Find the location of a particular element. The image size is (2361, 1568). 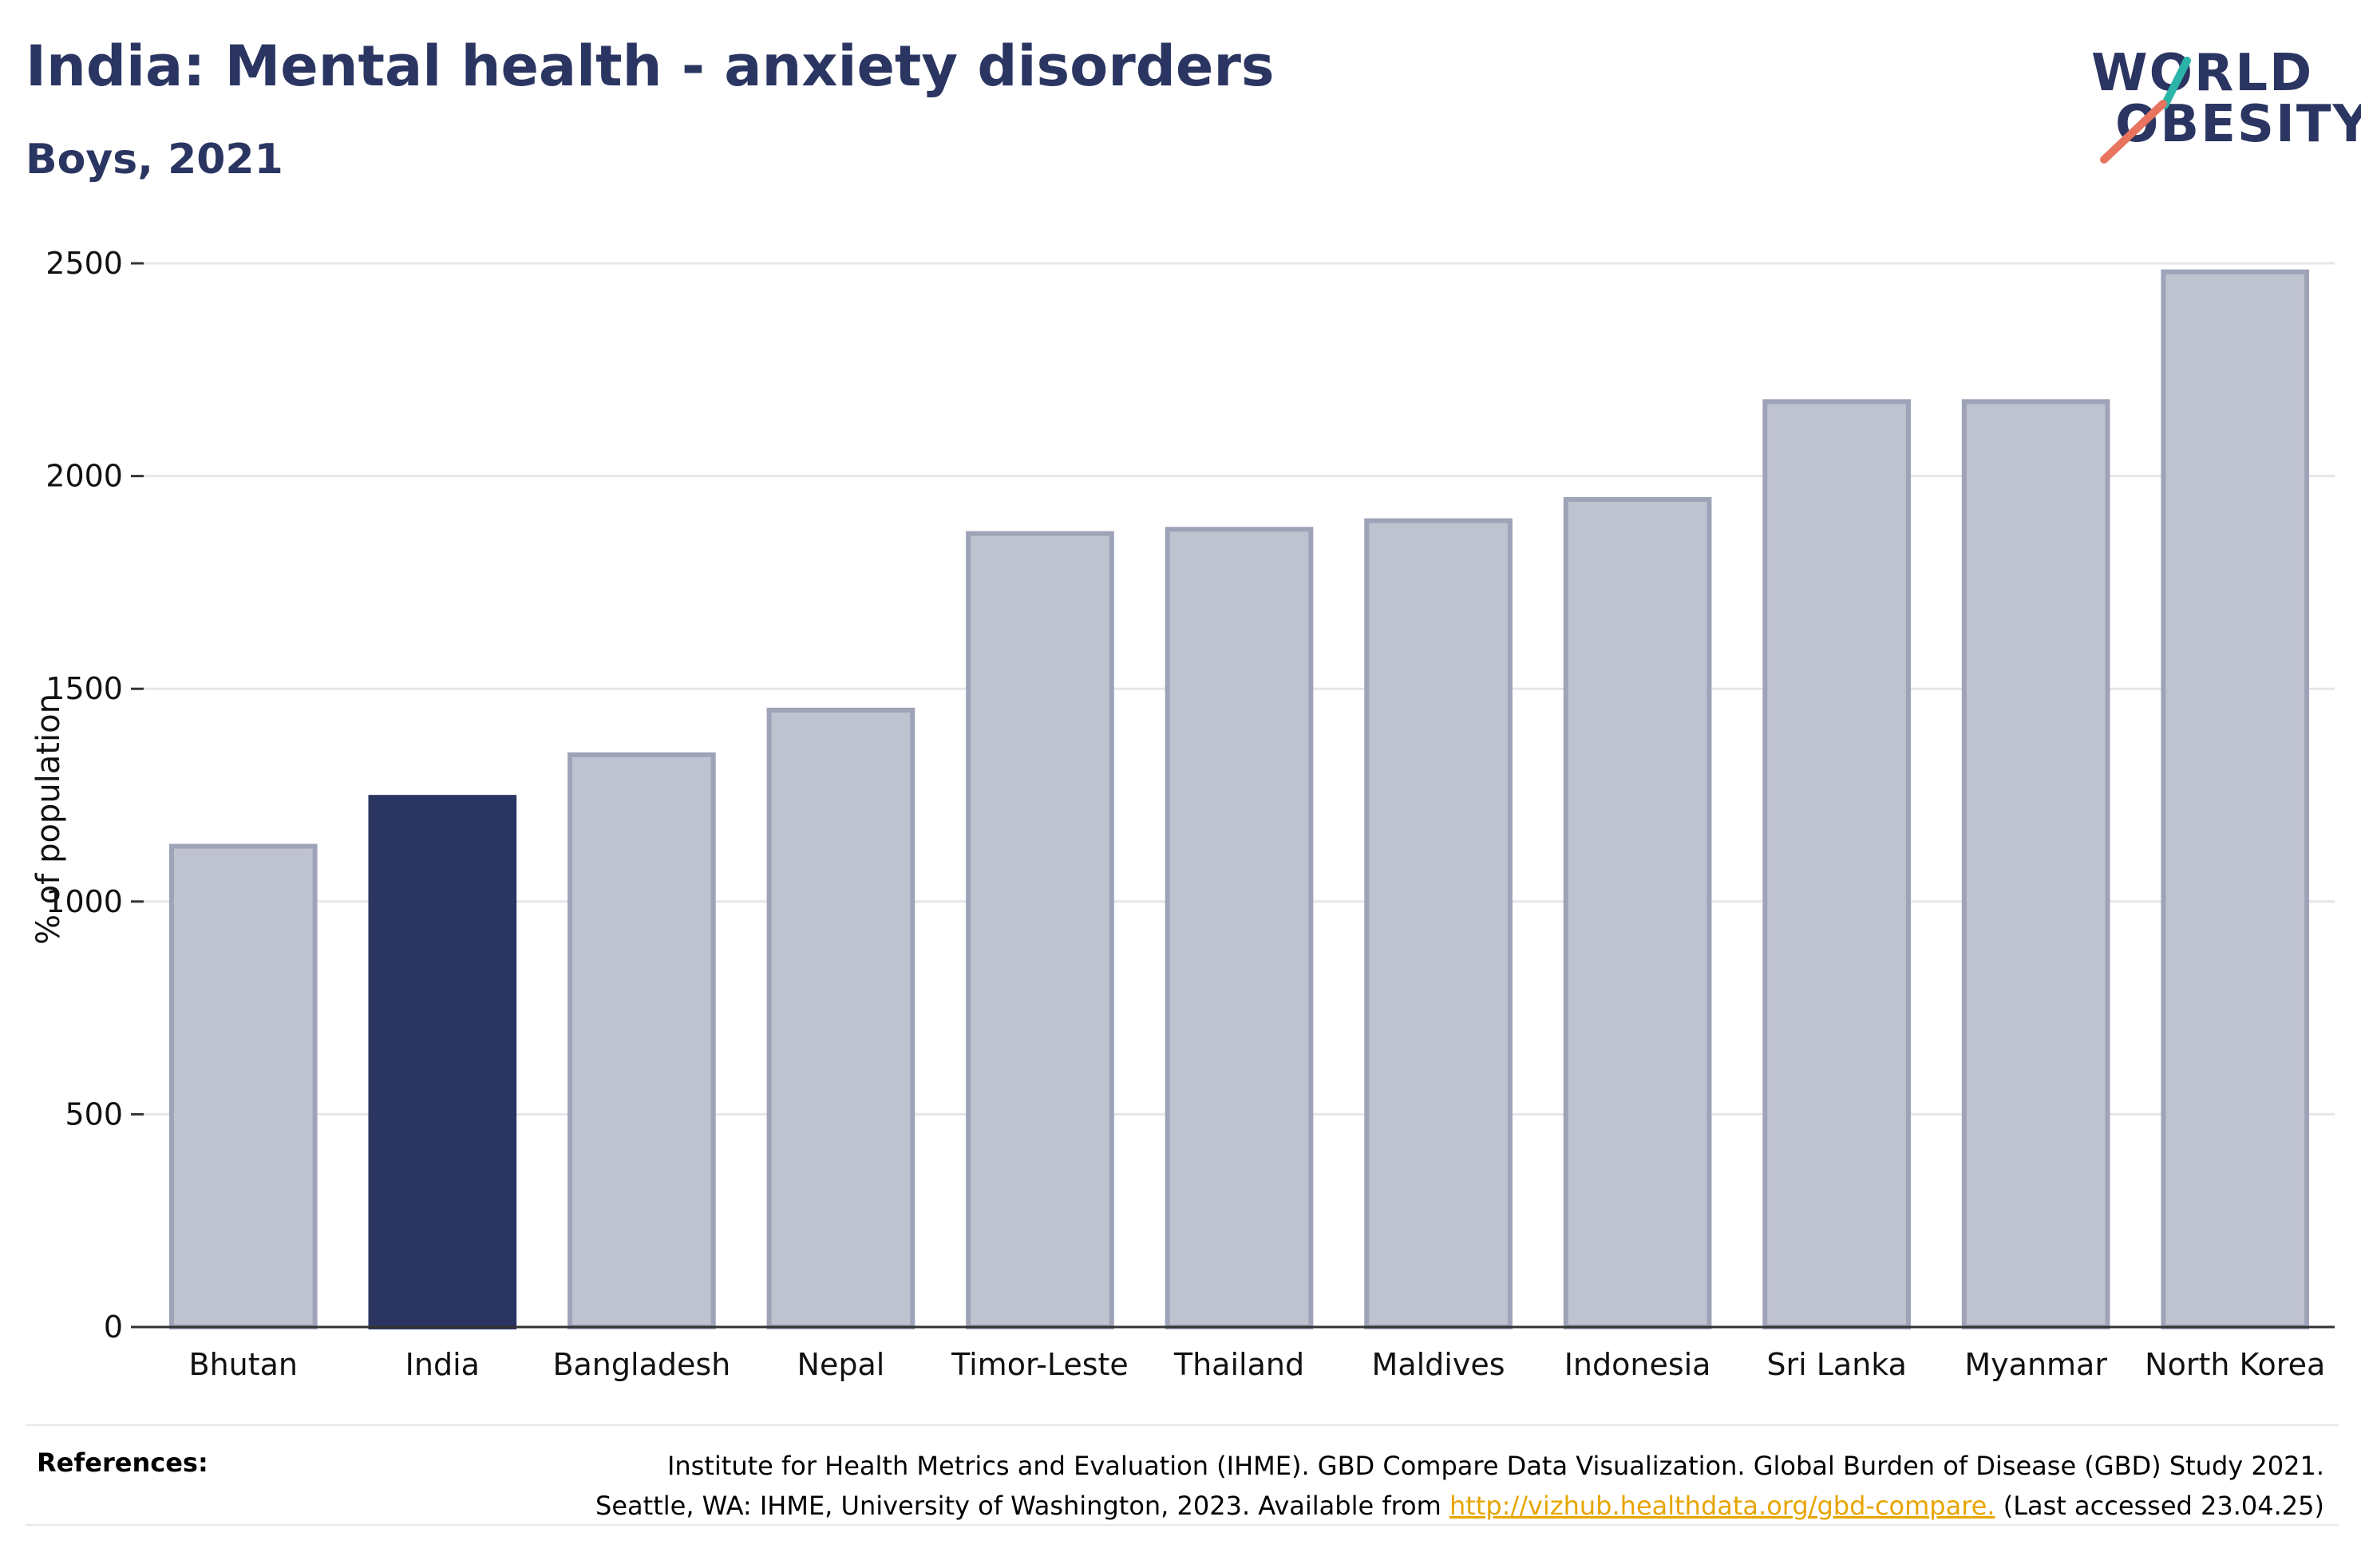

x-tick-label: Bhutan is located at coordinates (244, 1364).